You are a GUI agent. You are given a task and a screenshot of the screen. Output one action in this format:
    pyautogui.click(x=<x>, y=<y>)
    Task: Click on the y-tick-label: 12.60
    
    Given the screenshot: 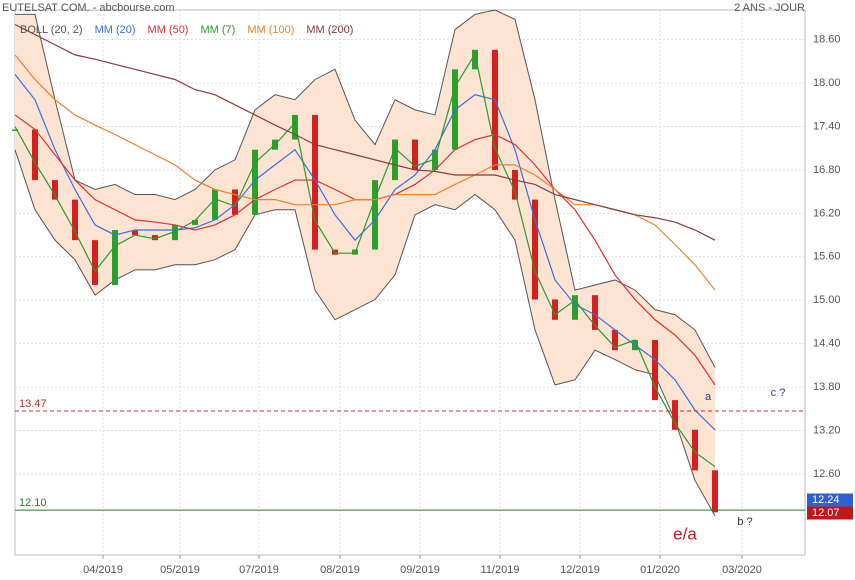 What is the action you would take?
    pyautogui.click(x=827, y=474)
    